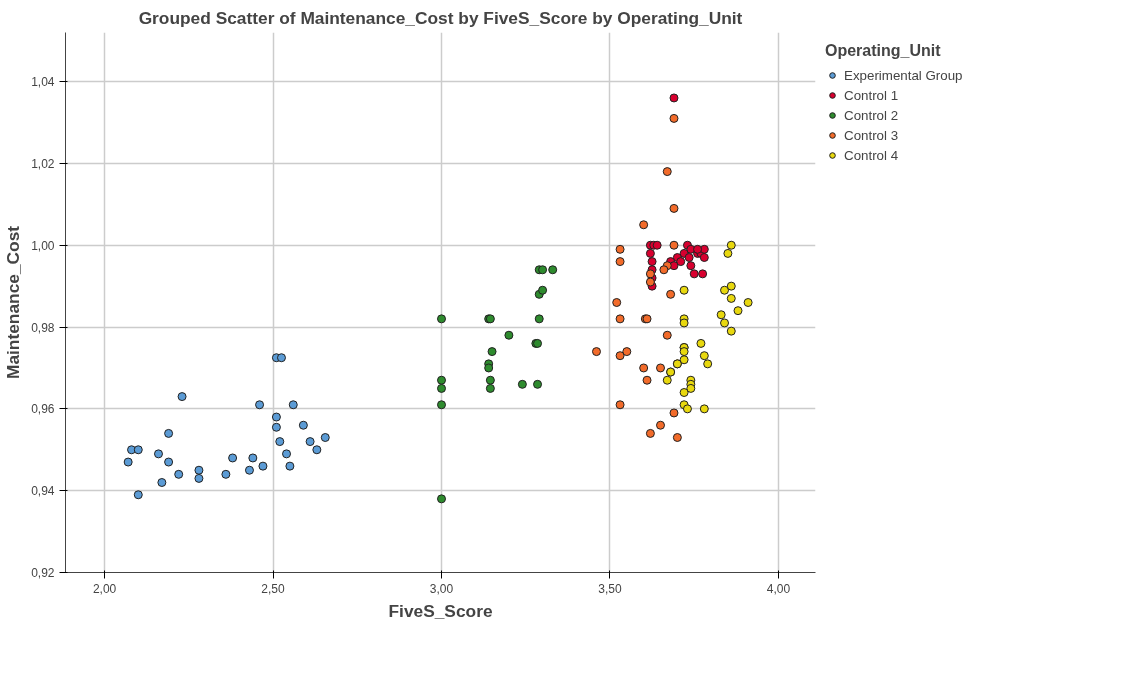 The width and height of the screenshot is (1133, 673). Describe the element at coordinates (778, 588) in the screenshot. I see `x-tick-label: 4,00` at that location.